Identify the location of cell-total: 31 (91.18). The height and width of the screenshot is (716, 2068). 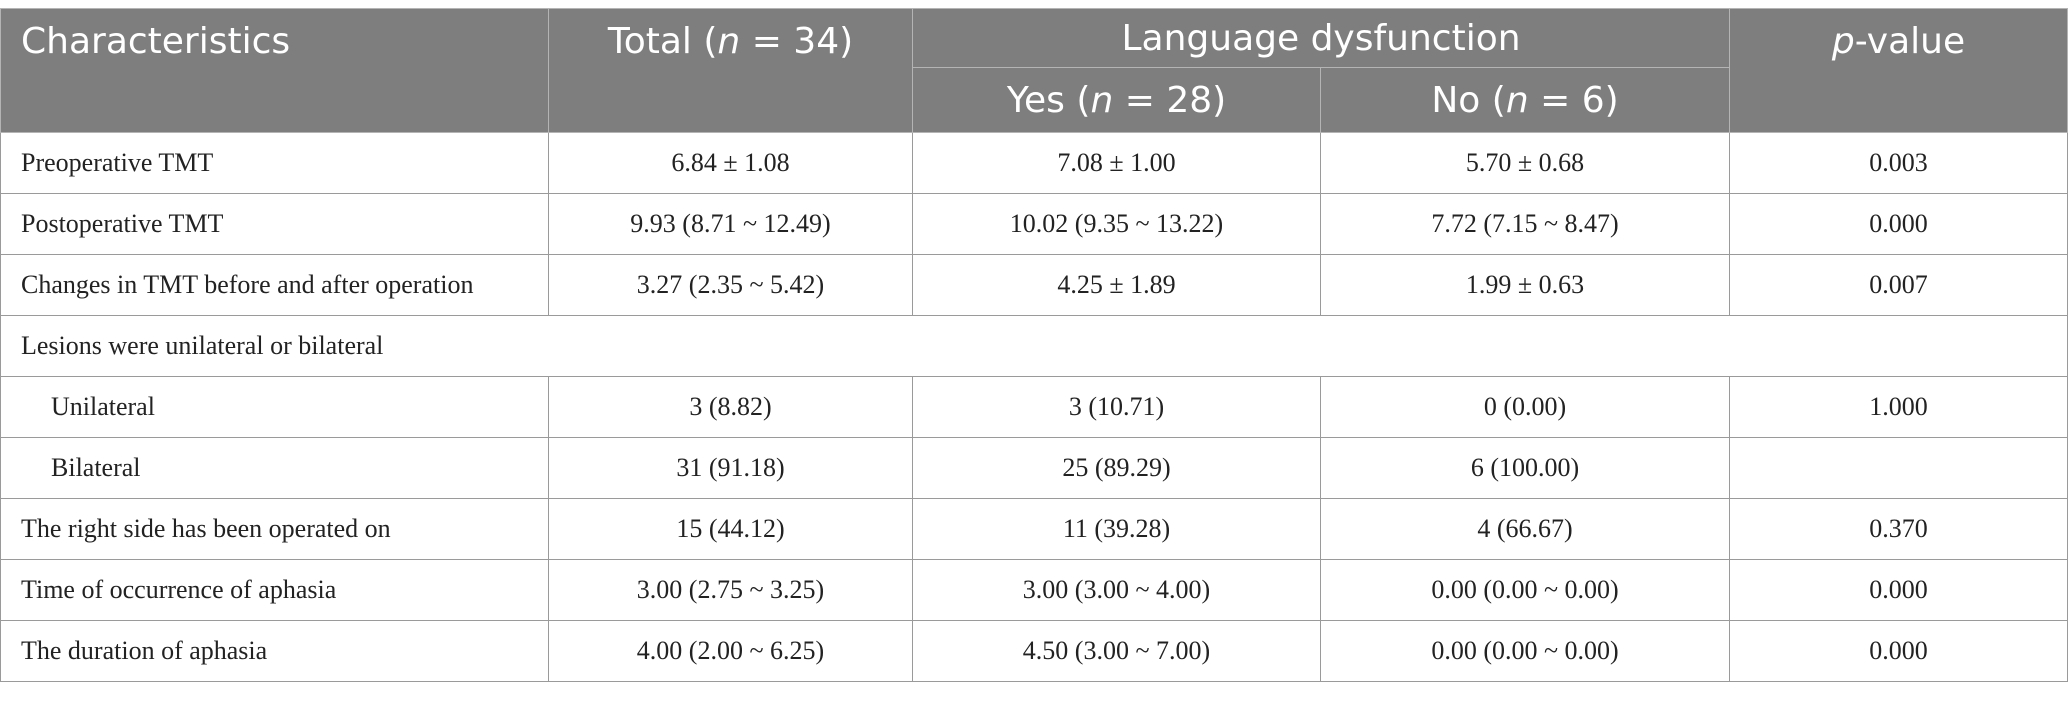
(730, 468).